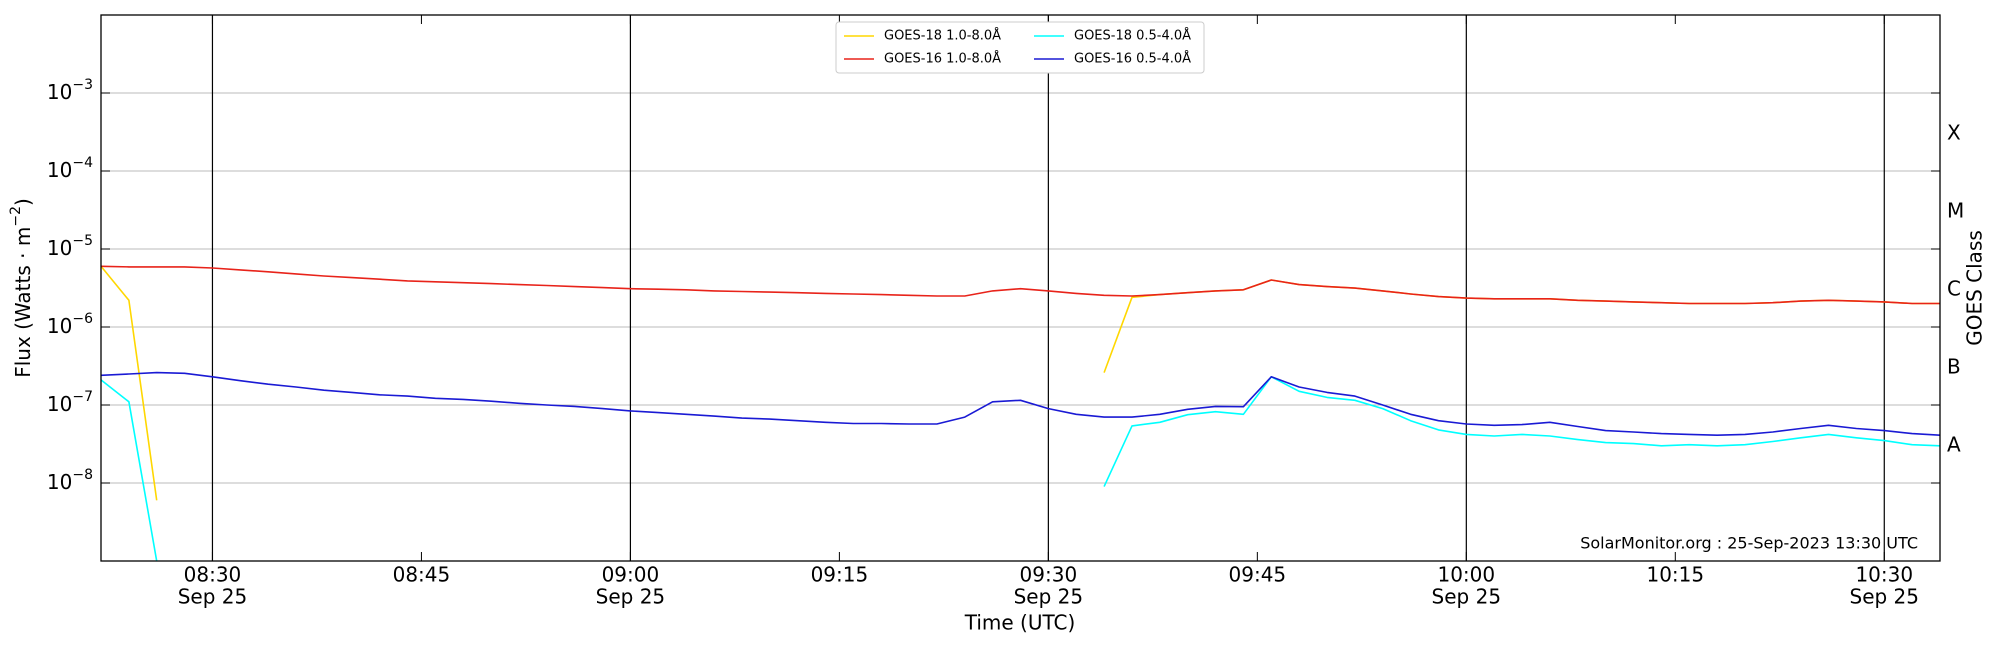  I want to click on y-tick-label: 10⁻⁸, so click(70, 480).